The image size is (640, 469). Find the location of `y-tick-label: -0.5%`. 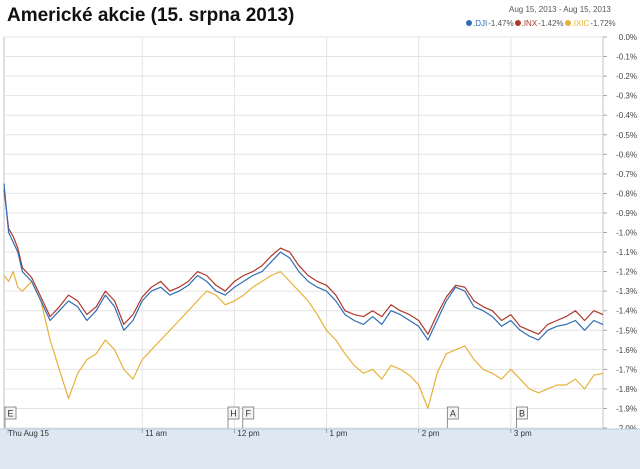

y-tick-label: -0.5% is located at coordinates (626, 135).